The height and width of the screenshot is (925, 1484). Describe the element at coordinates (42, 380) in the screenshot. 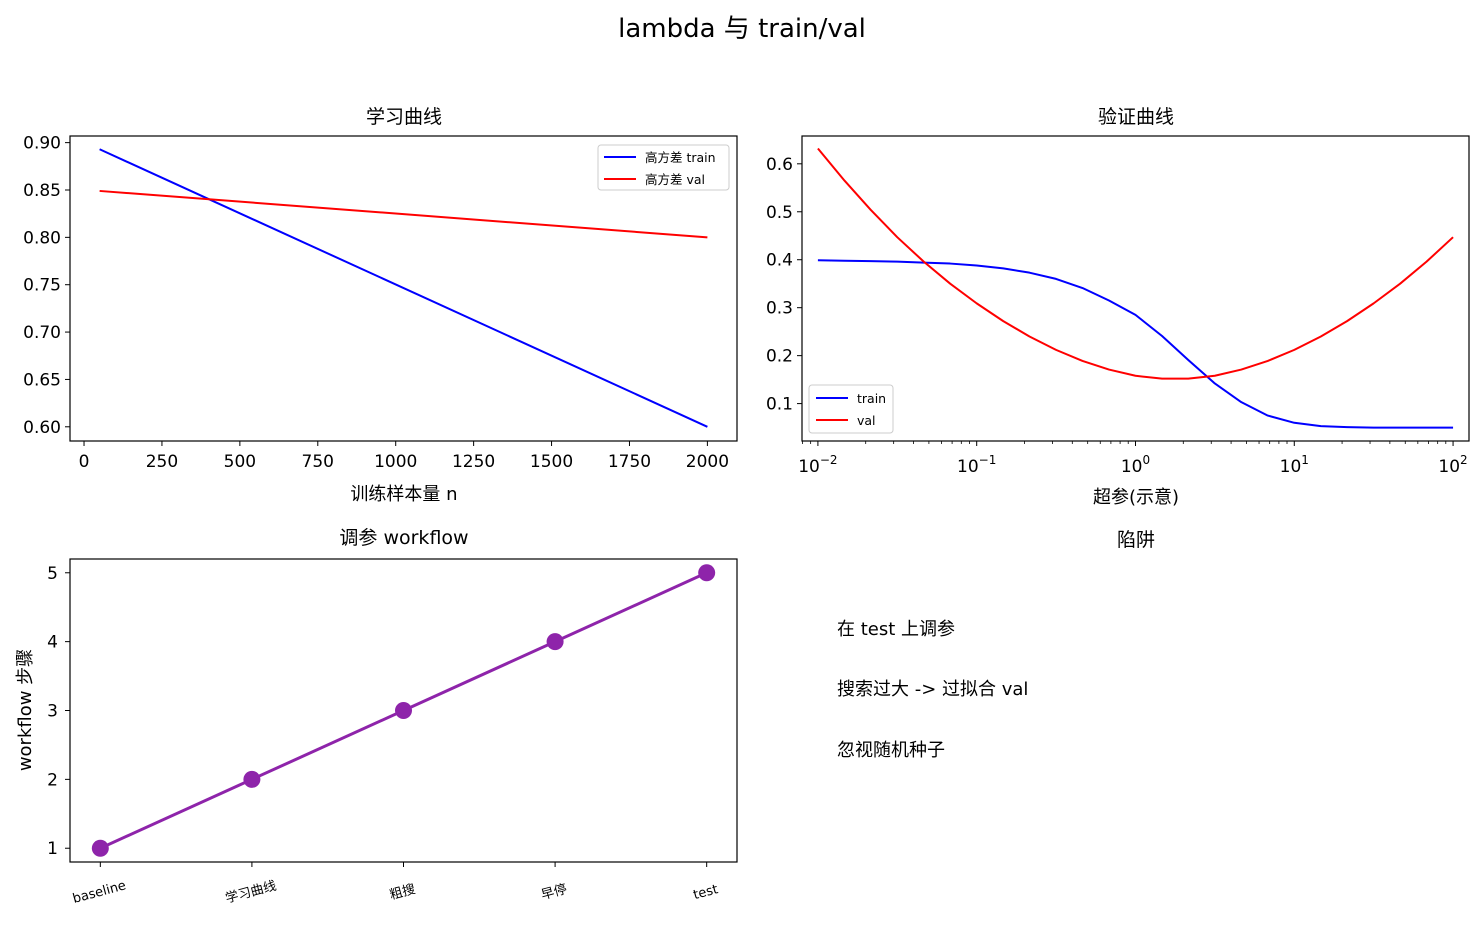

I see `y-tick-label: 0.65` at that location.